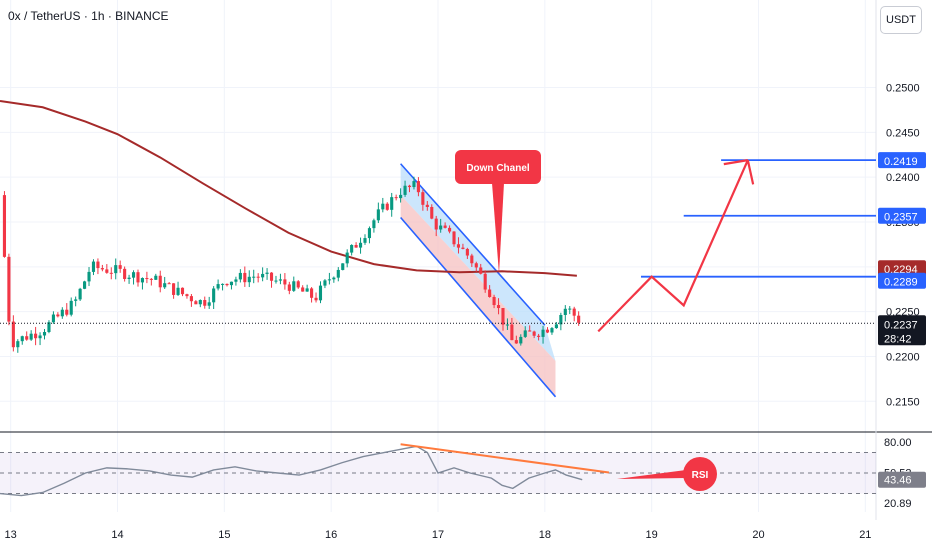 The width and height of the screenshot is (932, 550). I want to click on date-tick-label: 17, so click(438, 535).